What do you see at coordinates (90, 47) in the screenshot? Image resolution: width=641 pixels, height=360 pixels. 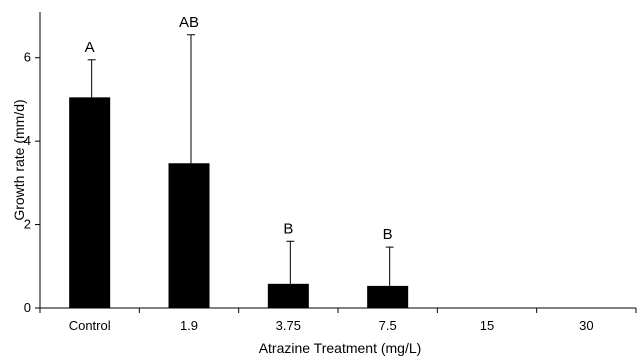 I see `significance-label: A` at bounding box center [90, 47].